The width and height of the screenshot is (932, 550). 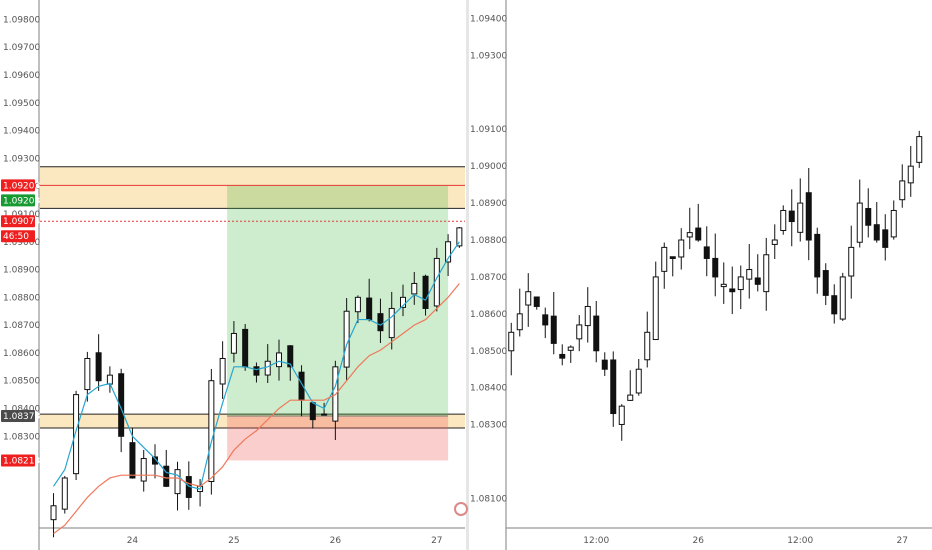 I want to click on go-to-realtime-icon, so click(x=461, y=509).